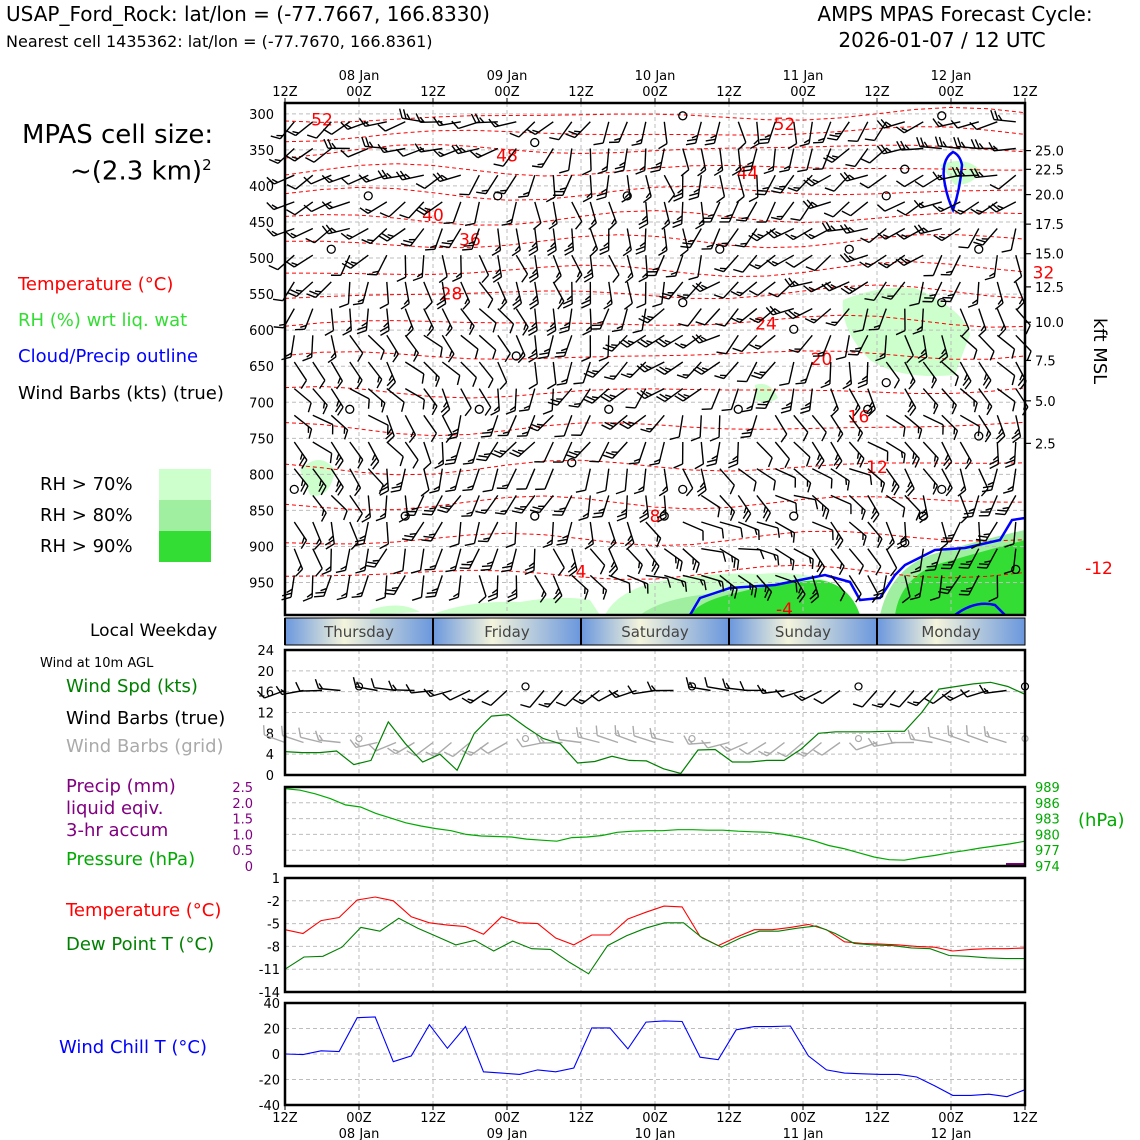  What do you see at coordinates (261, 331) in the screenshot?
I see `pressure-tick-label: 600` at bounding box center [261, 331].